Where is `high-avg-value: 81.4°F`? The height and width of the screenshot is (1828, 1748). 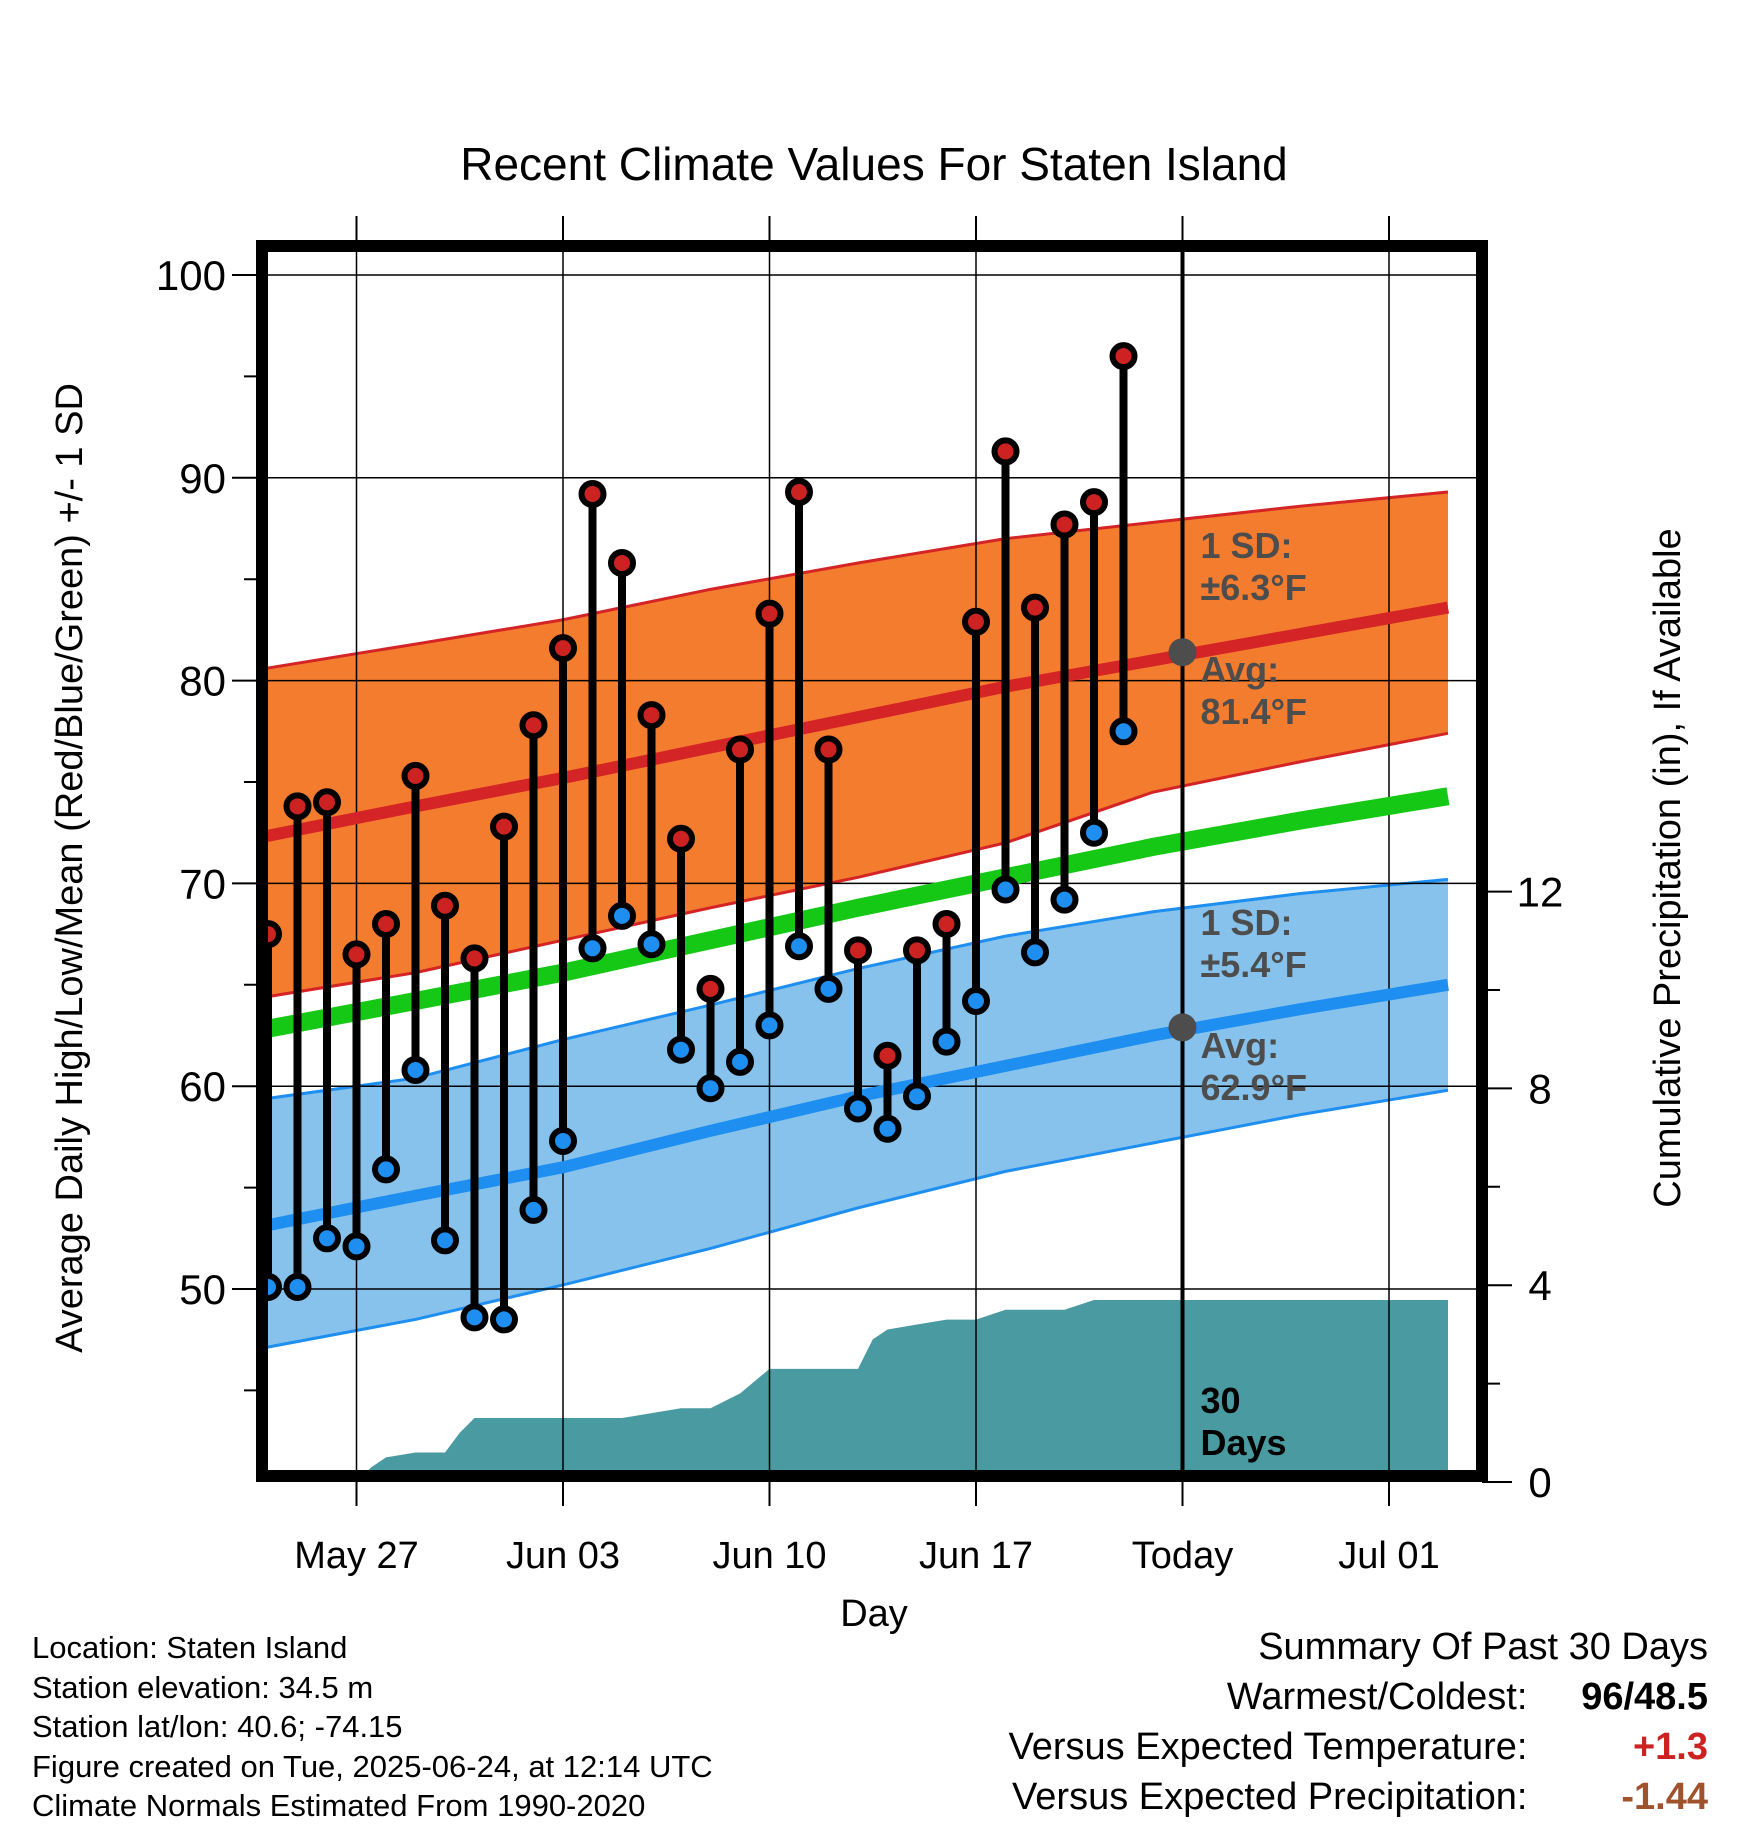
high-avg-value: 81.4°F is located at coordinates (1254, 711).